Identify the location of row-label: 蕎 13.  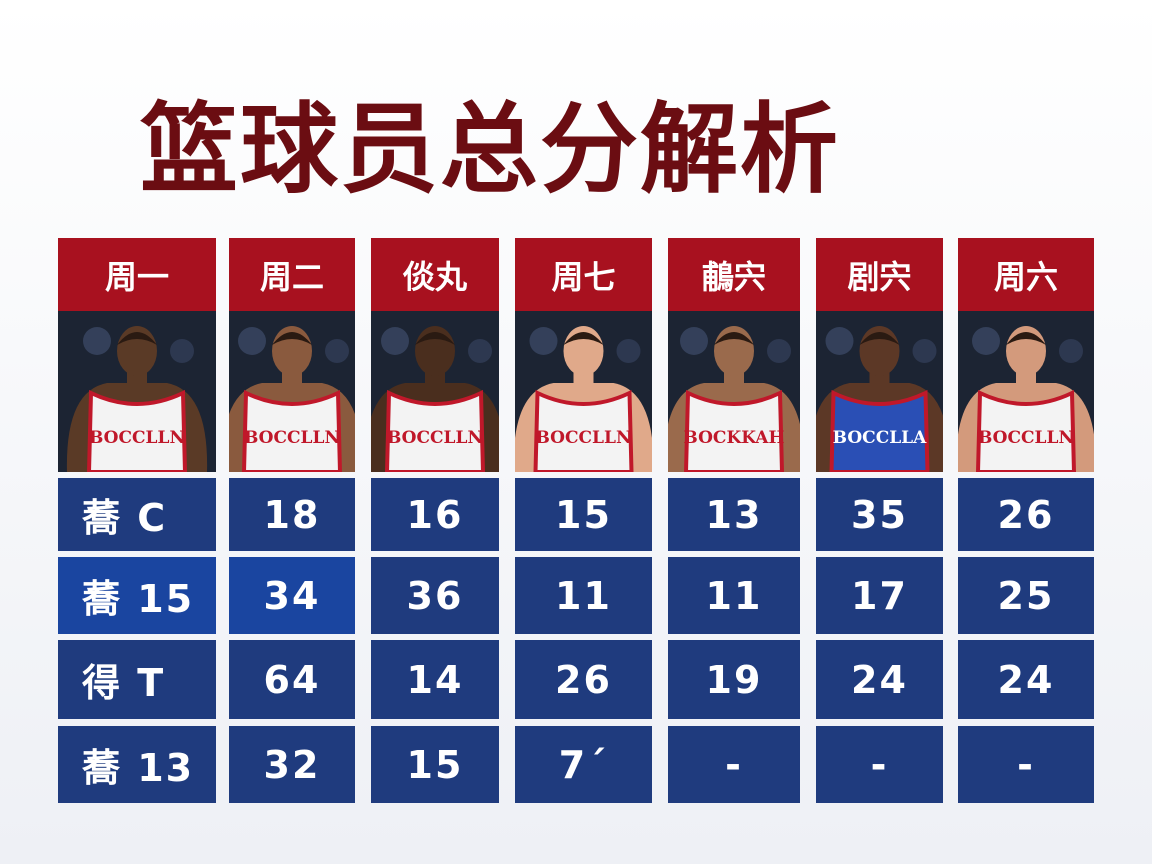
(137, 764).